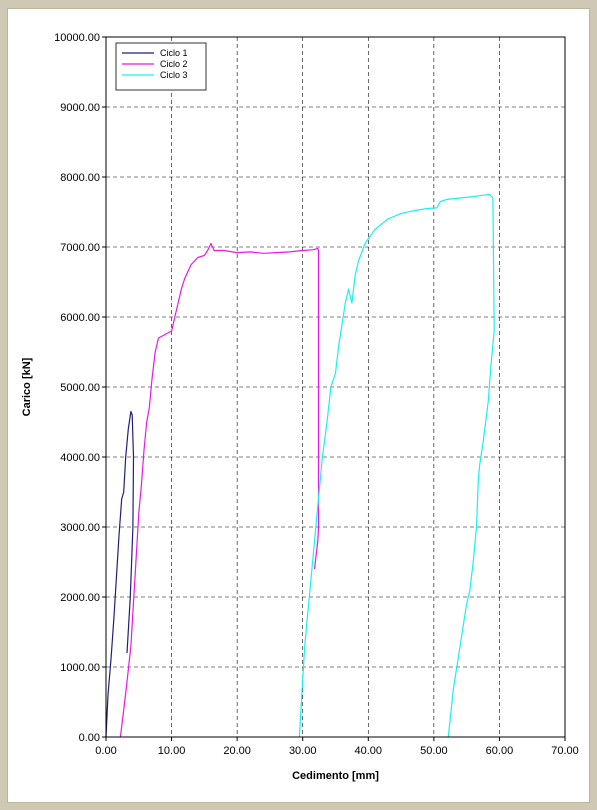 The height and width of the screenshot is (810, 597). Describe the element at coordinates (80, 668) in the screenshot. I see `y-tick-label: 1000.00` at that location.